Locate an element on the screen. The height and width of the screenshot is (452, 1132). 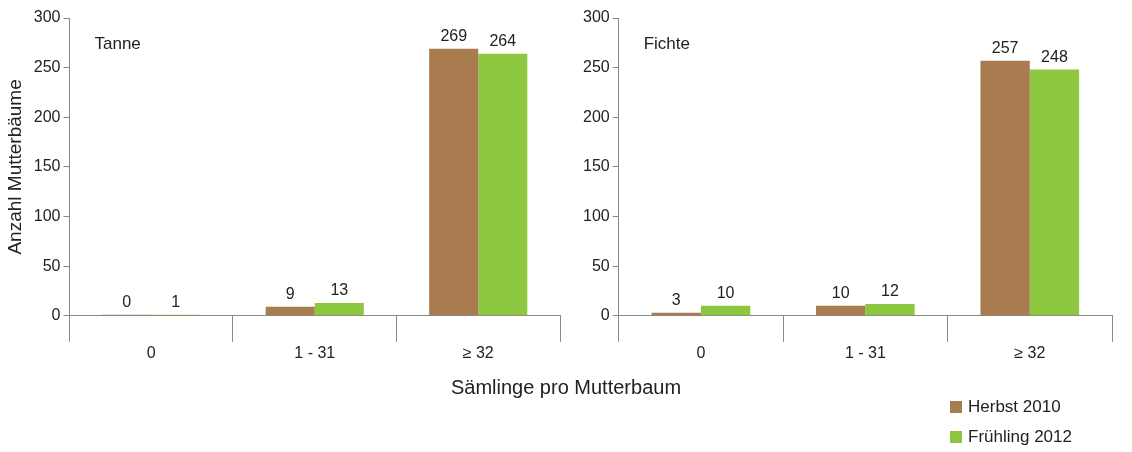
x-axis-title: Sämlinge pro Mutterbaum is located at coordinates (566, 387).